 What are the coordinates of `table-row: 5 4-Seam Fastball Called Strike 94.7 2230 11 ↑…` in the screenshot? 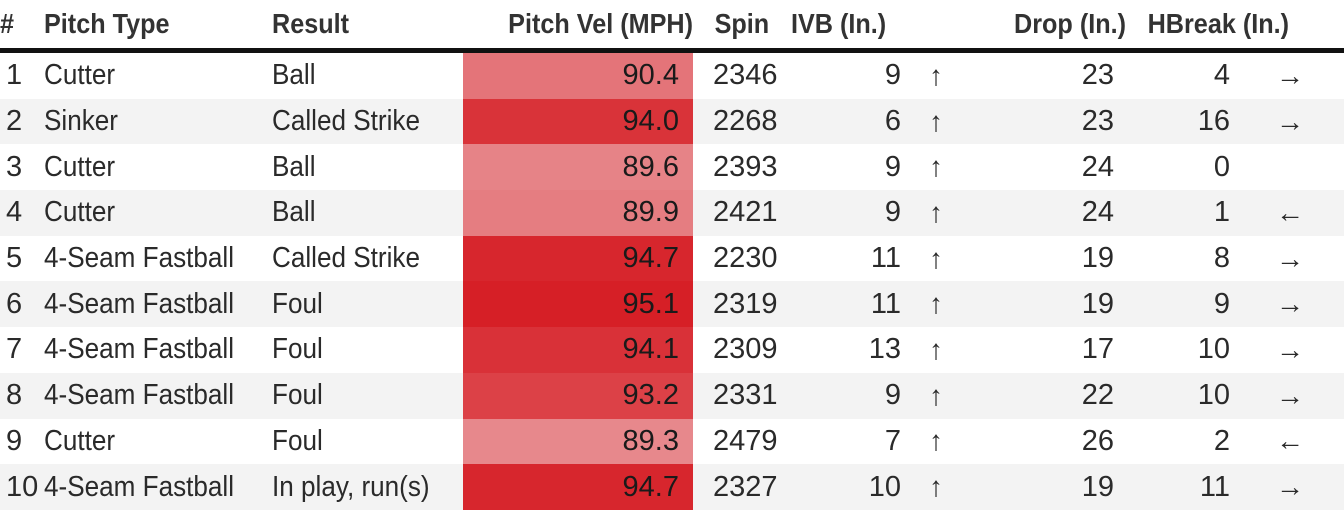 It's located at (672, 258).